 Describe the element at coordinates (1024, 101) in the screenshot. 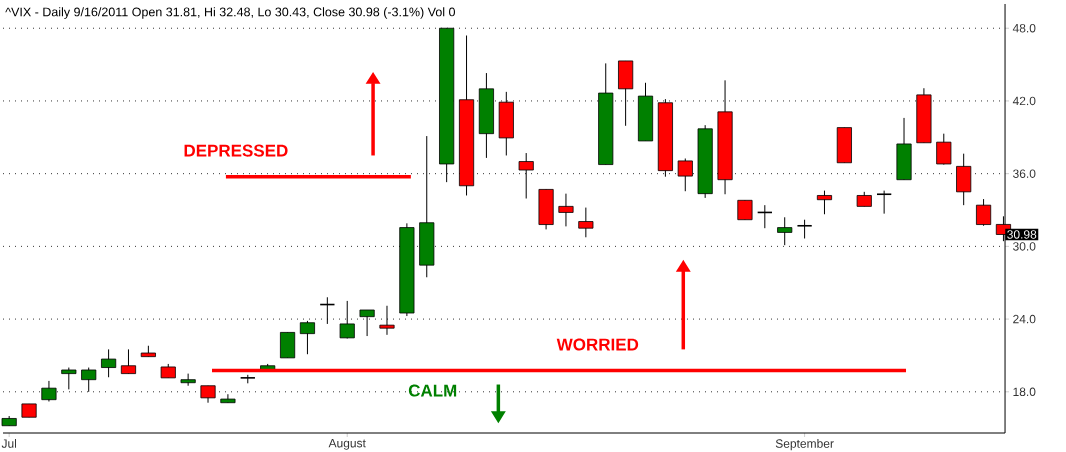

I see `y-tick-label: 42.0` at that location.